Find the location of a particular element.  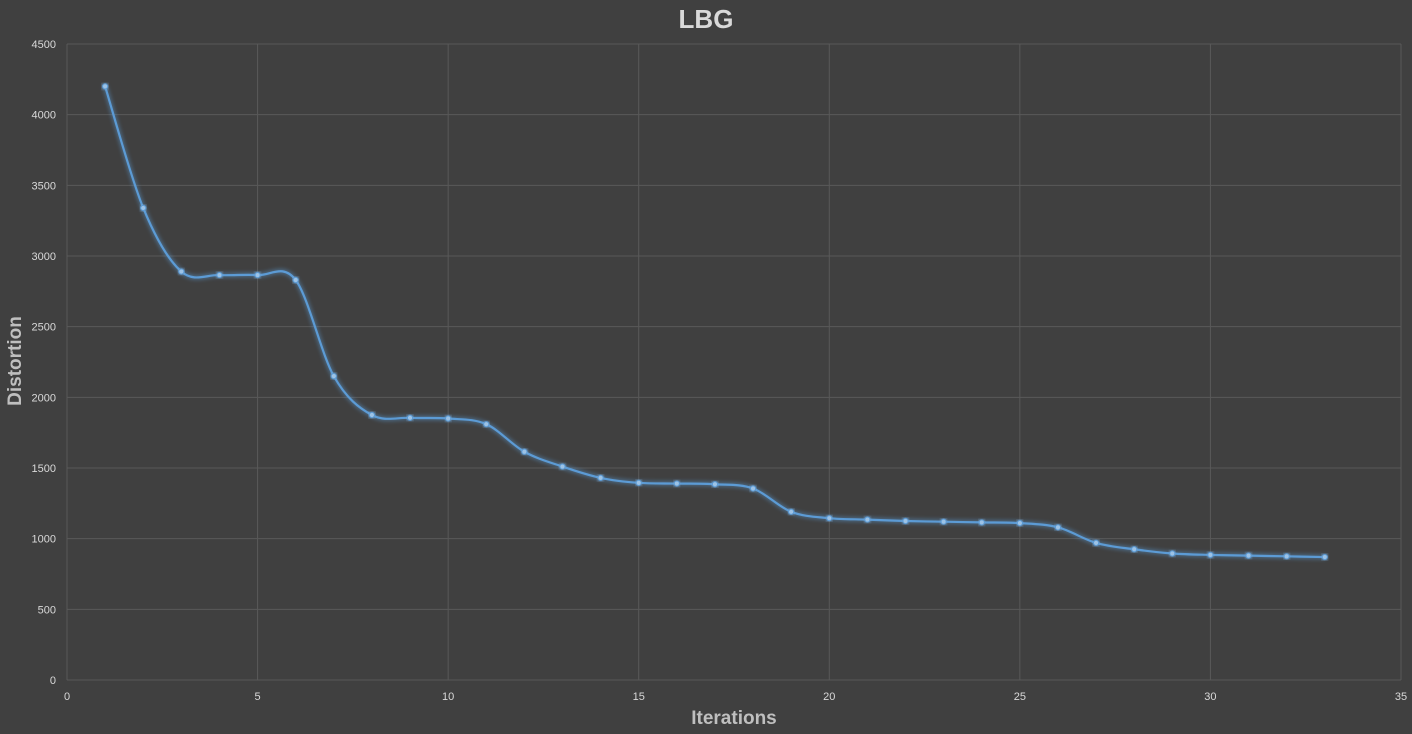

chart-title: LBG is located at coordinates (706, 19).